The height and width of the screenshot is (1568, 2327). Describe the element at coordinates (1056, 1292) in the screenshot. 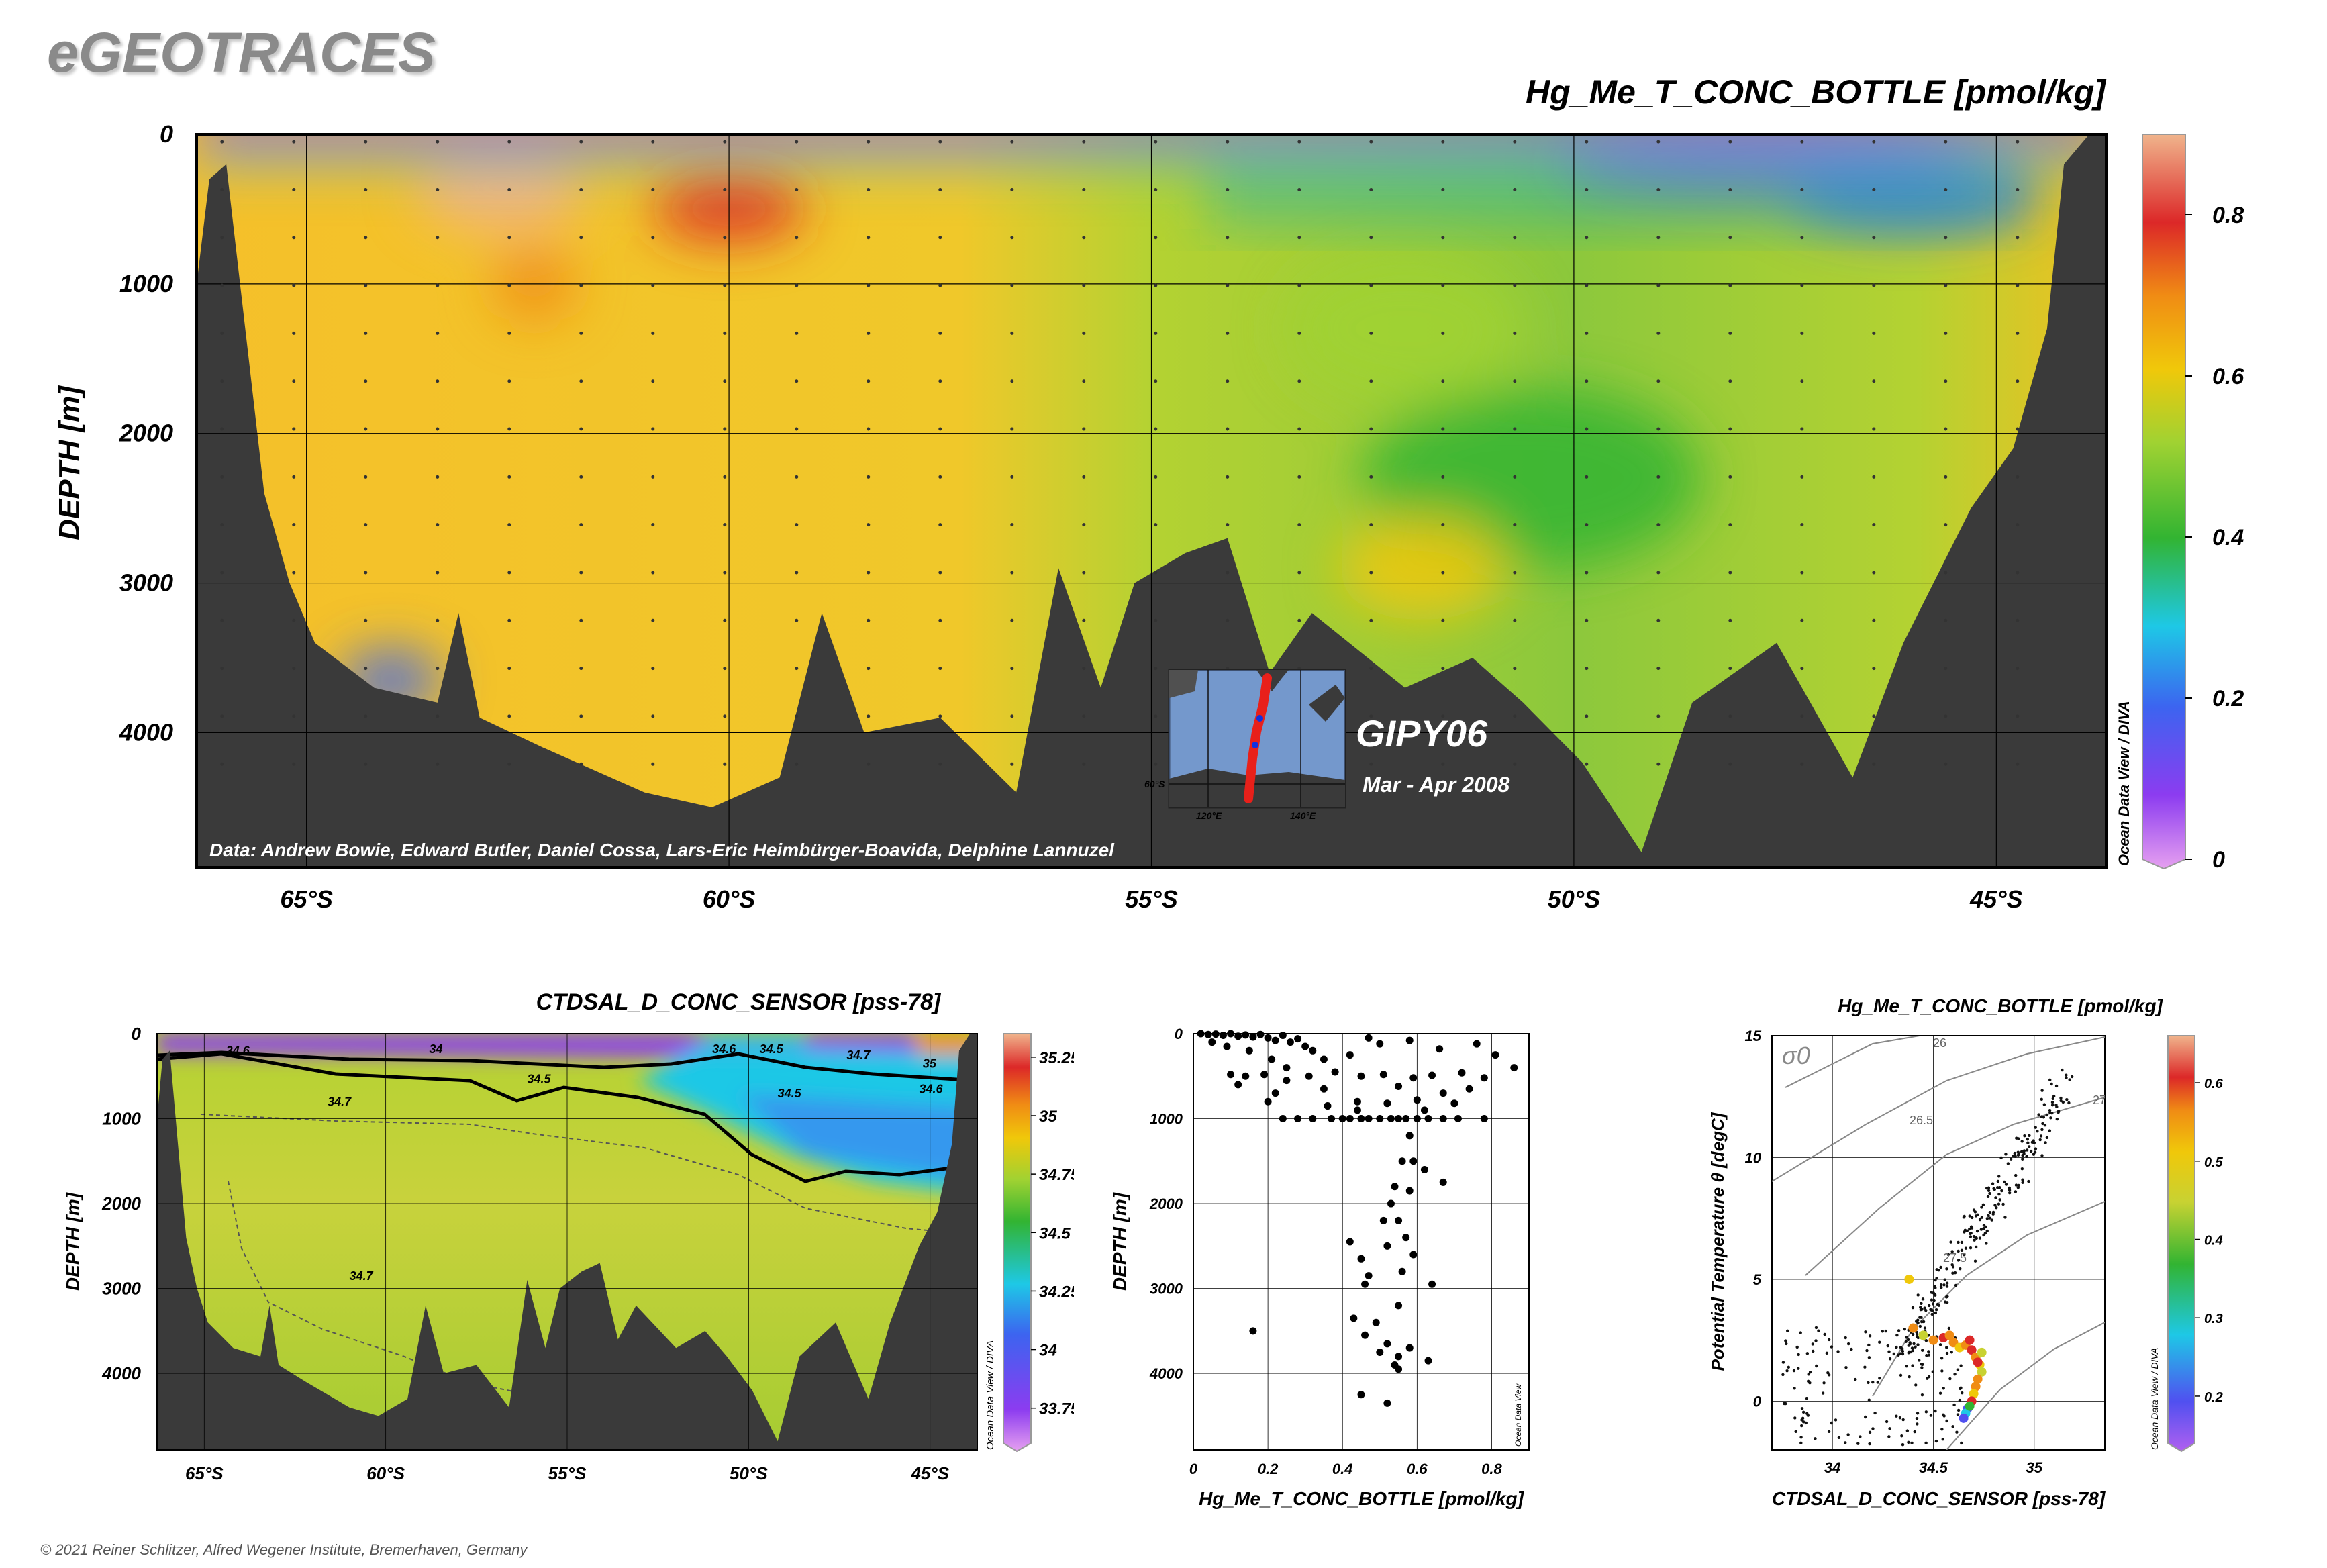

I see `sal-cbar-tick-label: 34.25` at that location.